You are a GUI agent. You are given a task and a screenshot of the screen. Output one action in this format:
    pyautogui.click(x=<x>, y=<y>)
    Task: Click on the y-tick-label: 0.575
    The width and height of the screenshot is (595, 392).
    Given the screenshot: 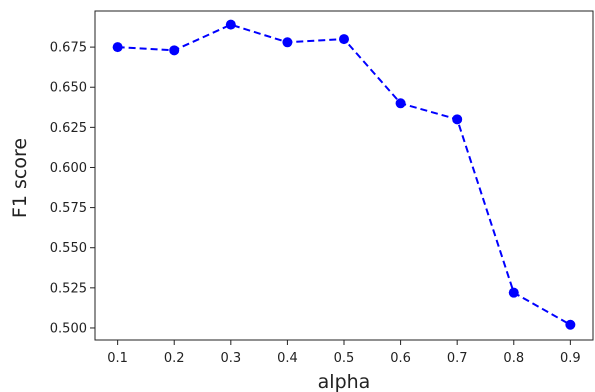 What is the action you would take?
    pyautogui.click(x=68, y=208)
    